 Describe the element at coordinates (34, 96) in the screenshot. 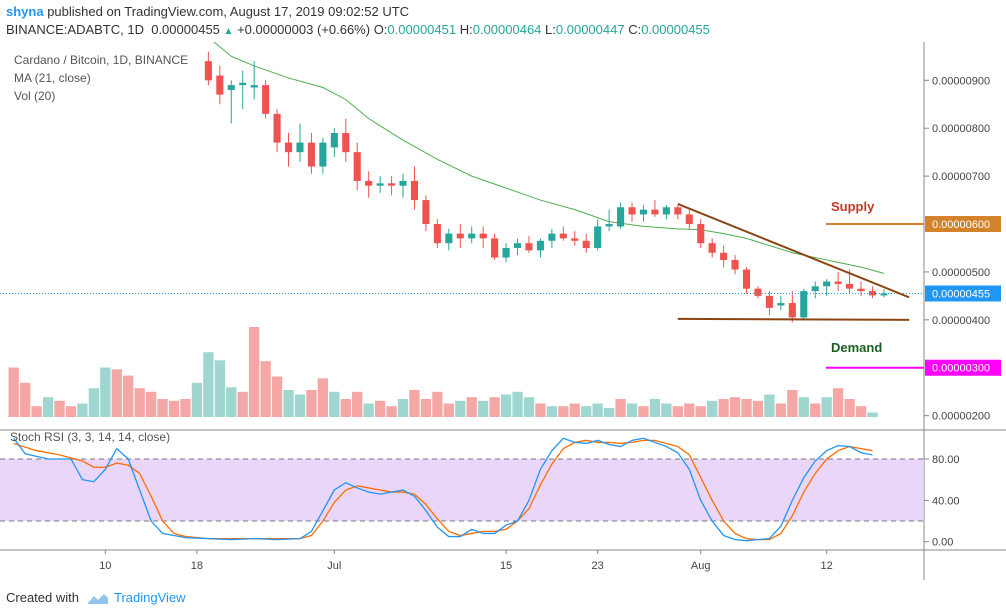

I see `volume-legend: Vol (20)` at that location.